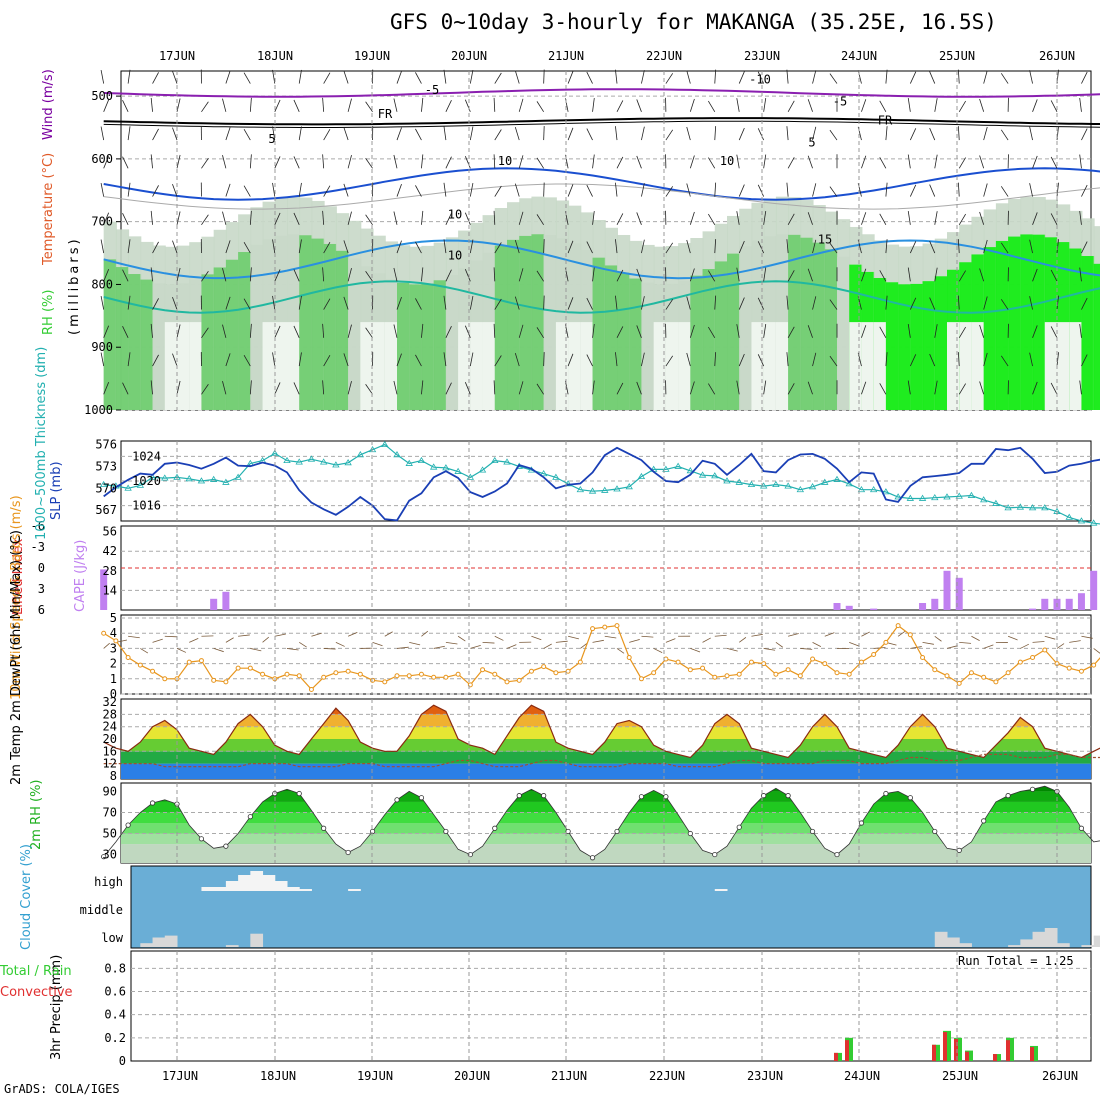 Image resolution: width=1100 pixels, height=1100 pixels. Describe the element at coordinates (760, 80) in the screenshot. I see `contour-label: -10` at that location.